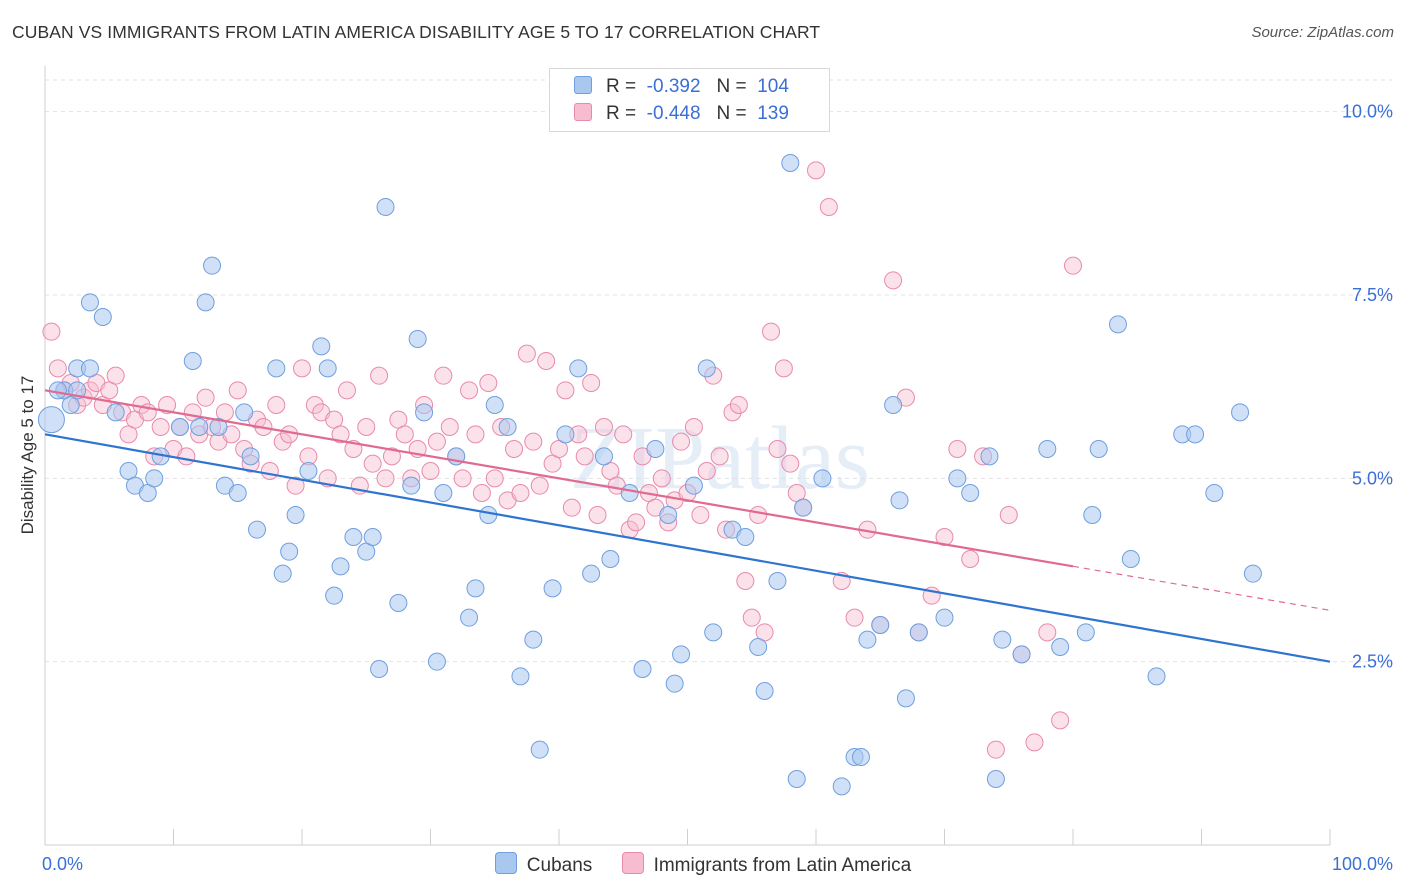 This screenshot has width=1406, height=892. What do you see at coordinates (673, 113) in the screenshot?
I see `r-value: -0.448` at bounding box center [673, 113].